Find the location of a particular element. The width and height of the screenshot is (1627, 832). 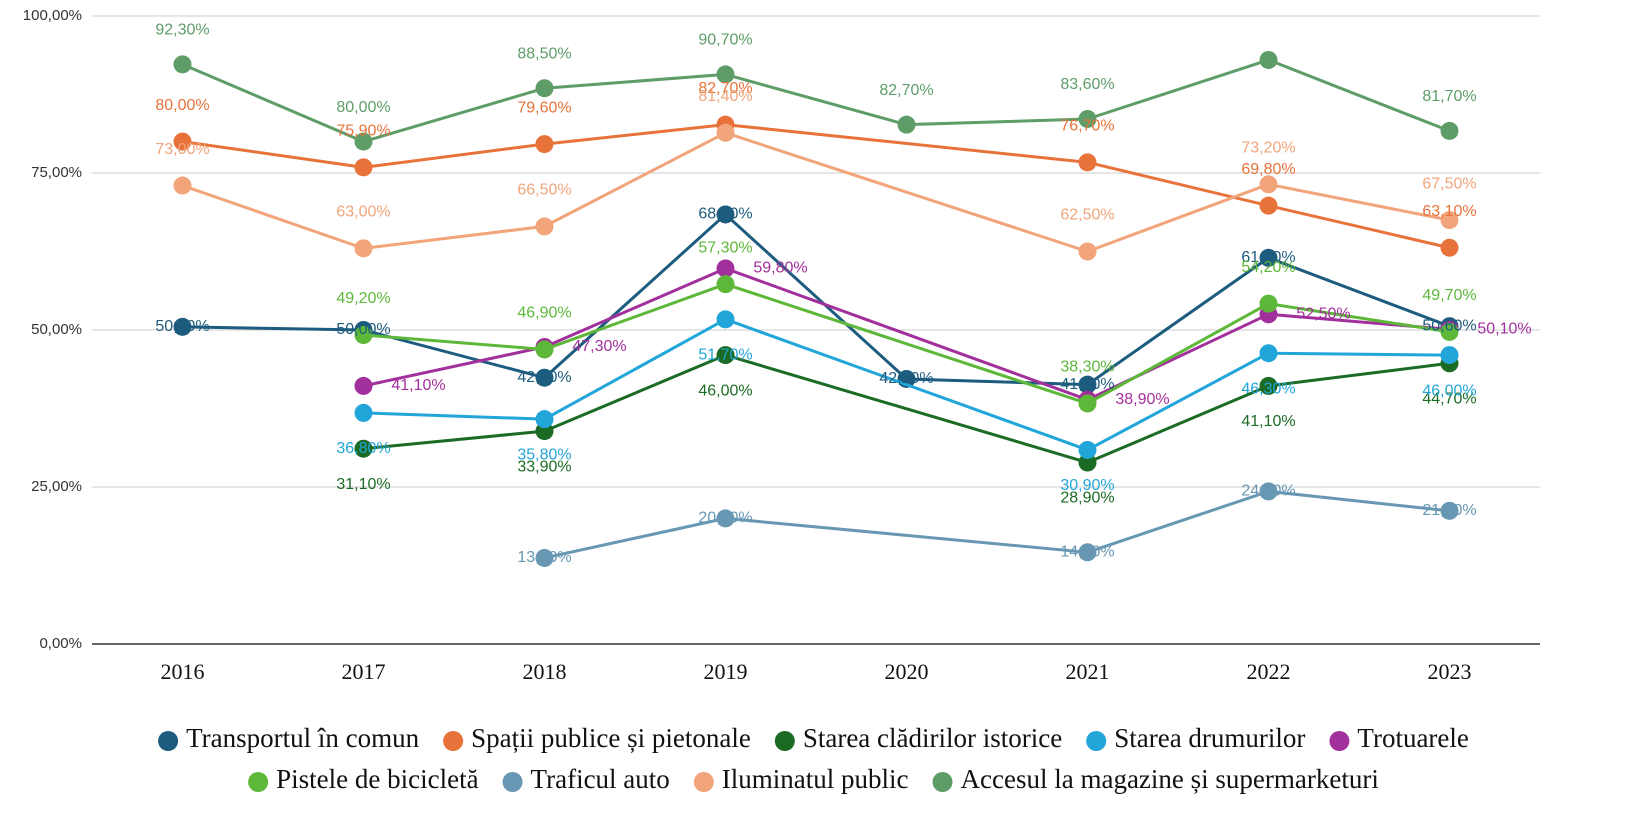

data-label: 73,20% is located at coordinates (1268, 148).